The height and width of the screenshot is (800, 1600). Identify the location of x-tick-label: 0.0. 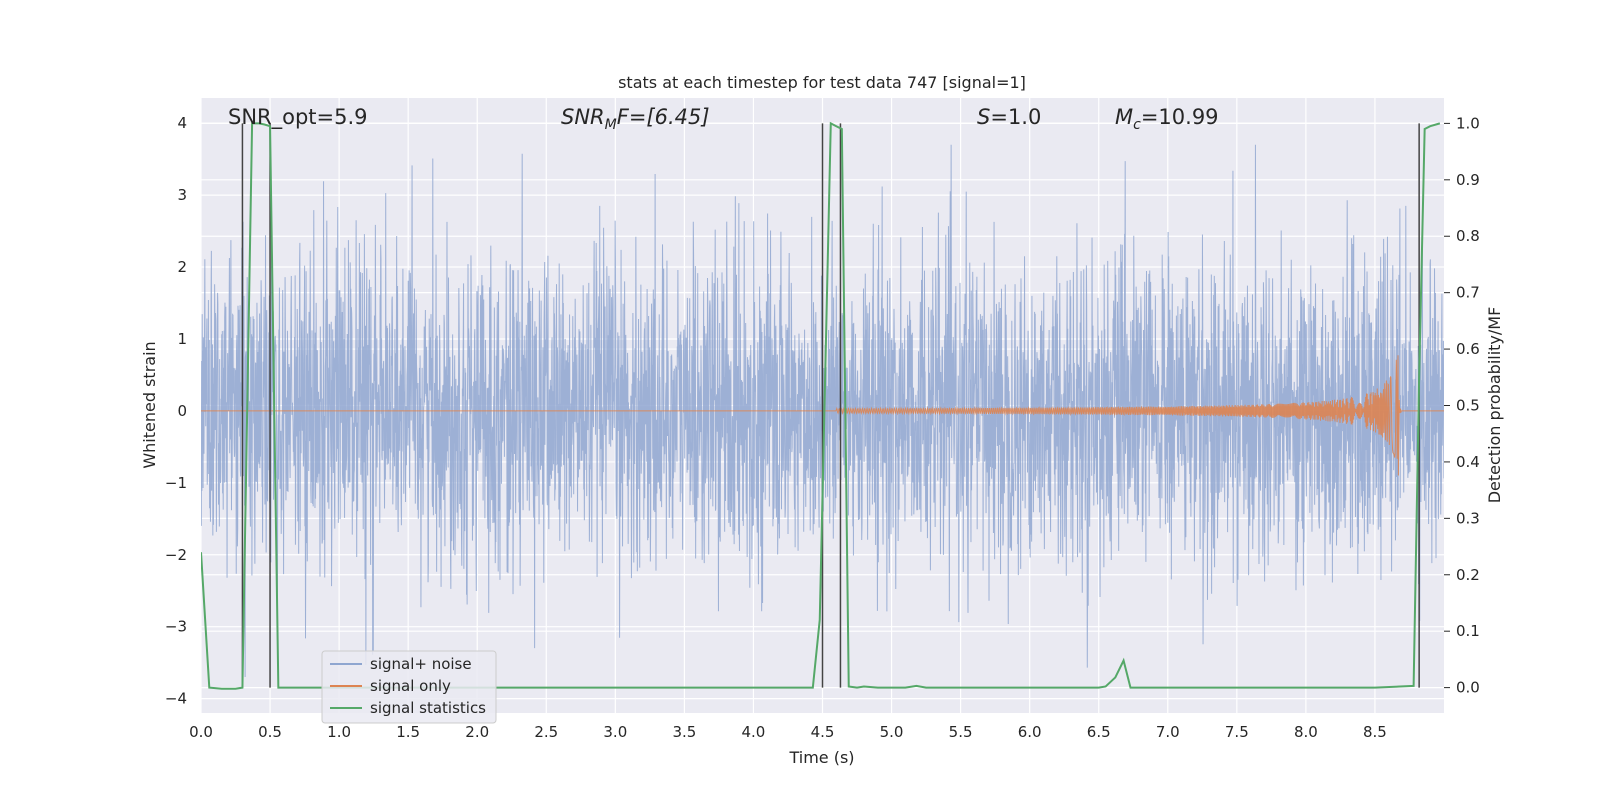
(201, 732).